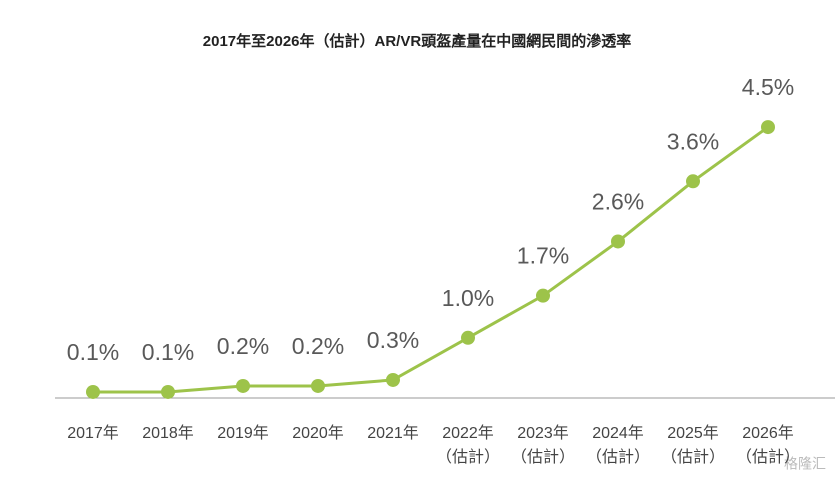 Image resolution: width=835 pixels, height=484 pixels. Describe the element at coordinates (468, 298) in the screenshot. I see `data-label: 1.0%` at that location.